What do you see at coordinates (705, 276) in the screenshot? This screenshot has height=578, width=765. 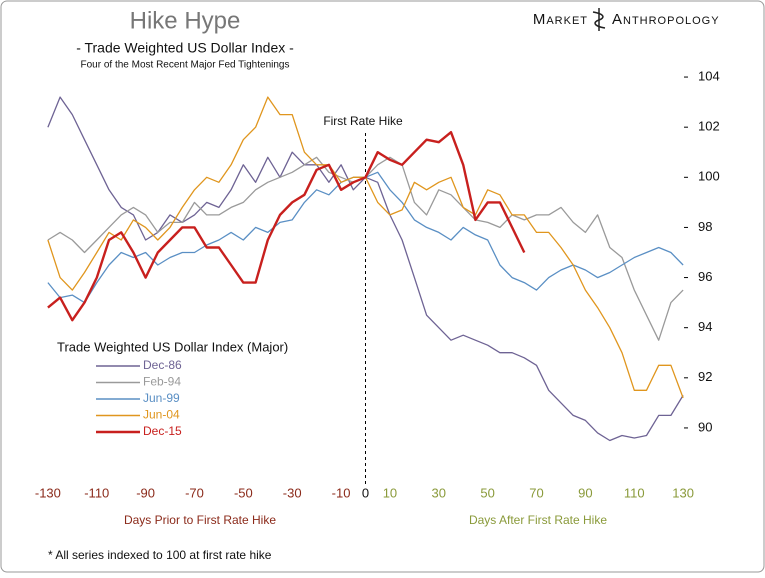 I see `y-tick-label: 96` at bounding box center [705, 276].